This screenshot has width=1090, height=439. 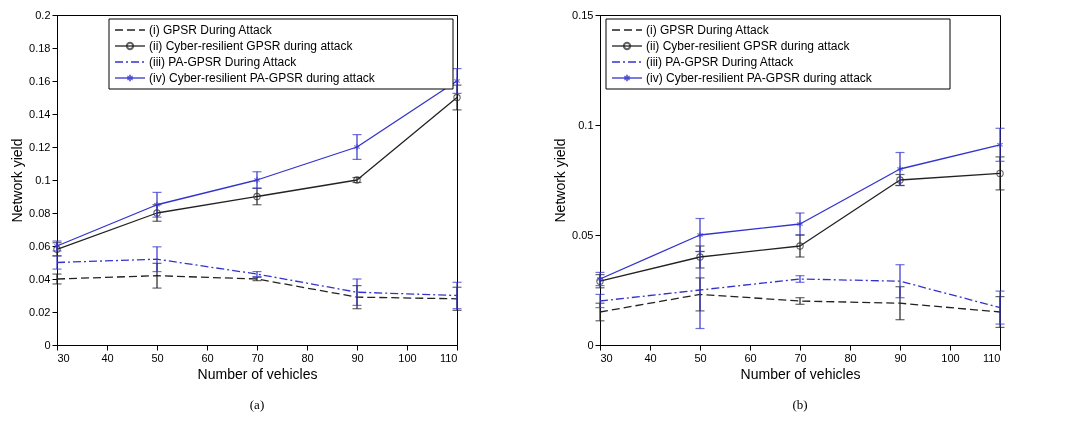 What do you see at coordinates (40, 311) in the screenshot?
I see `y-tick-label: 0.02` at bounding box center [40, 311].